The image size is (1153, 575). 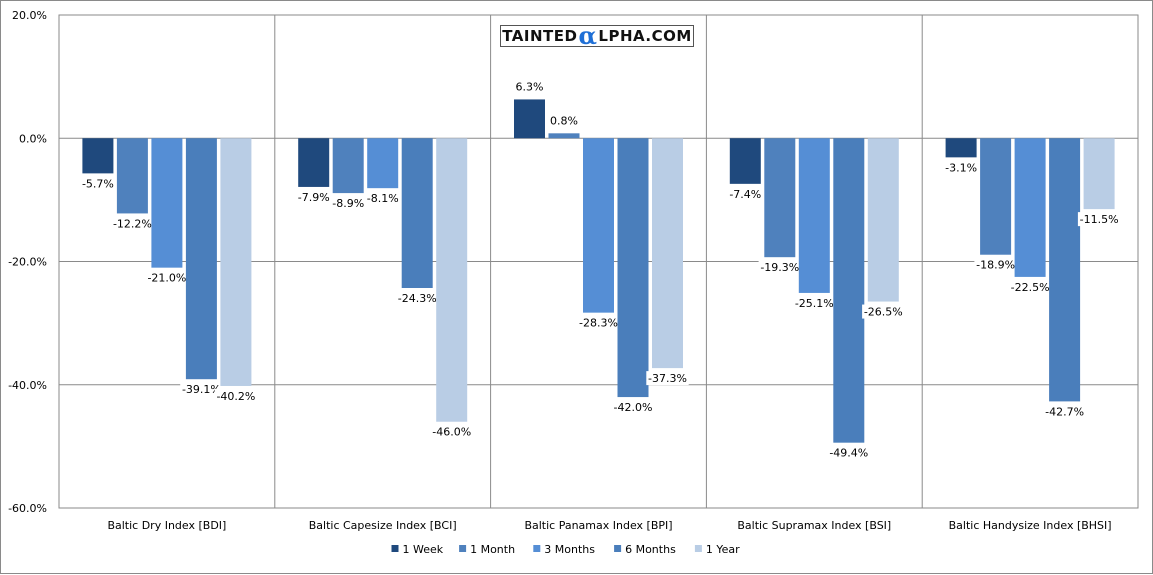 I want to click on y-tick-label: -20.0%, so click(x=27, y=262).